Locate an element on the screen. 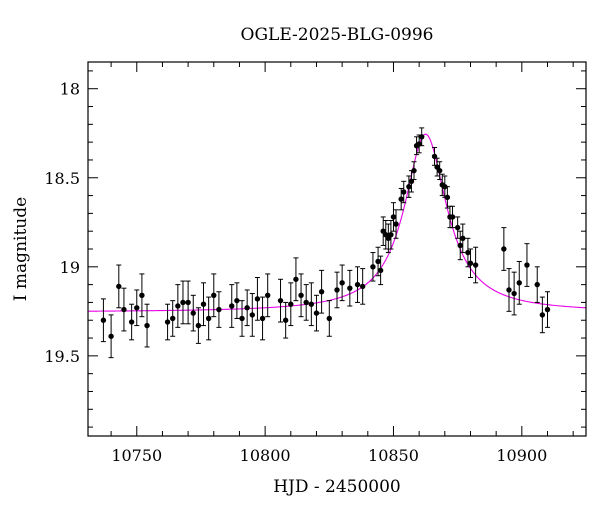  y-tick-label: 18 is located at coordinates (70, 89).